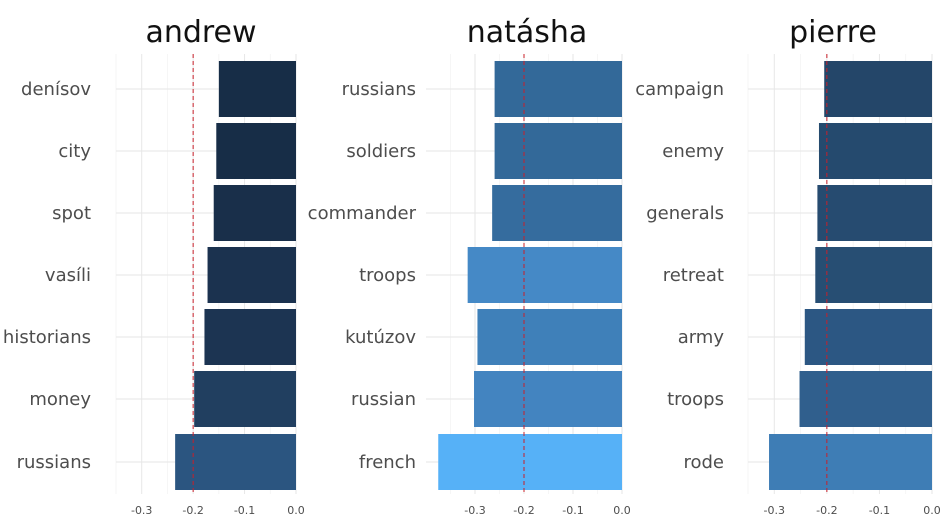 The image size is (946, 524). I want to click on category-label: spot, so click(71, 213).